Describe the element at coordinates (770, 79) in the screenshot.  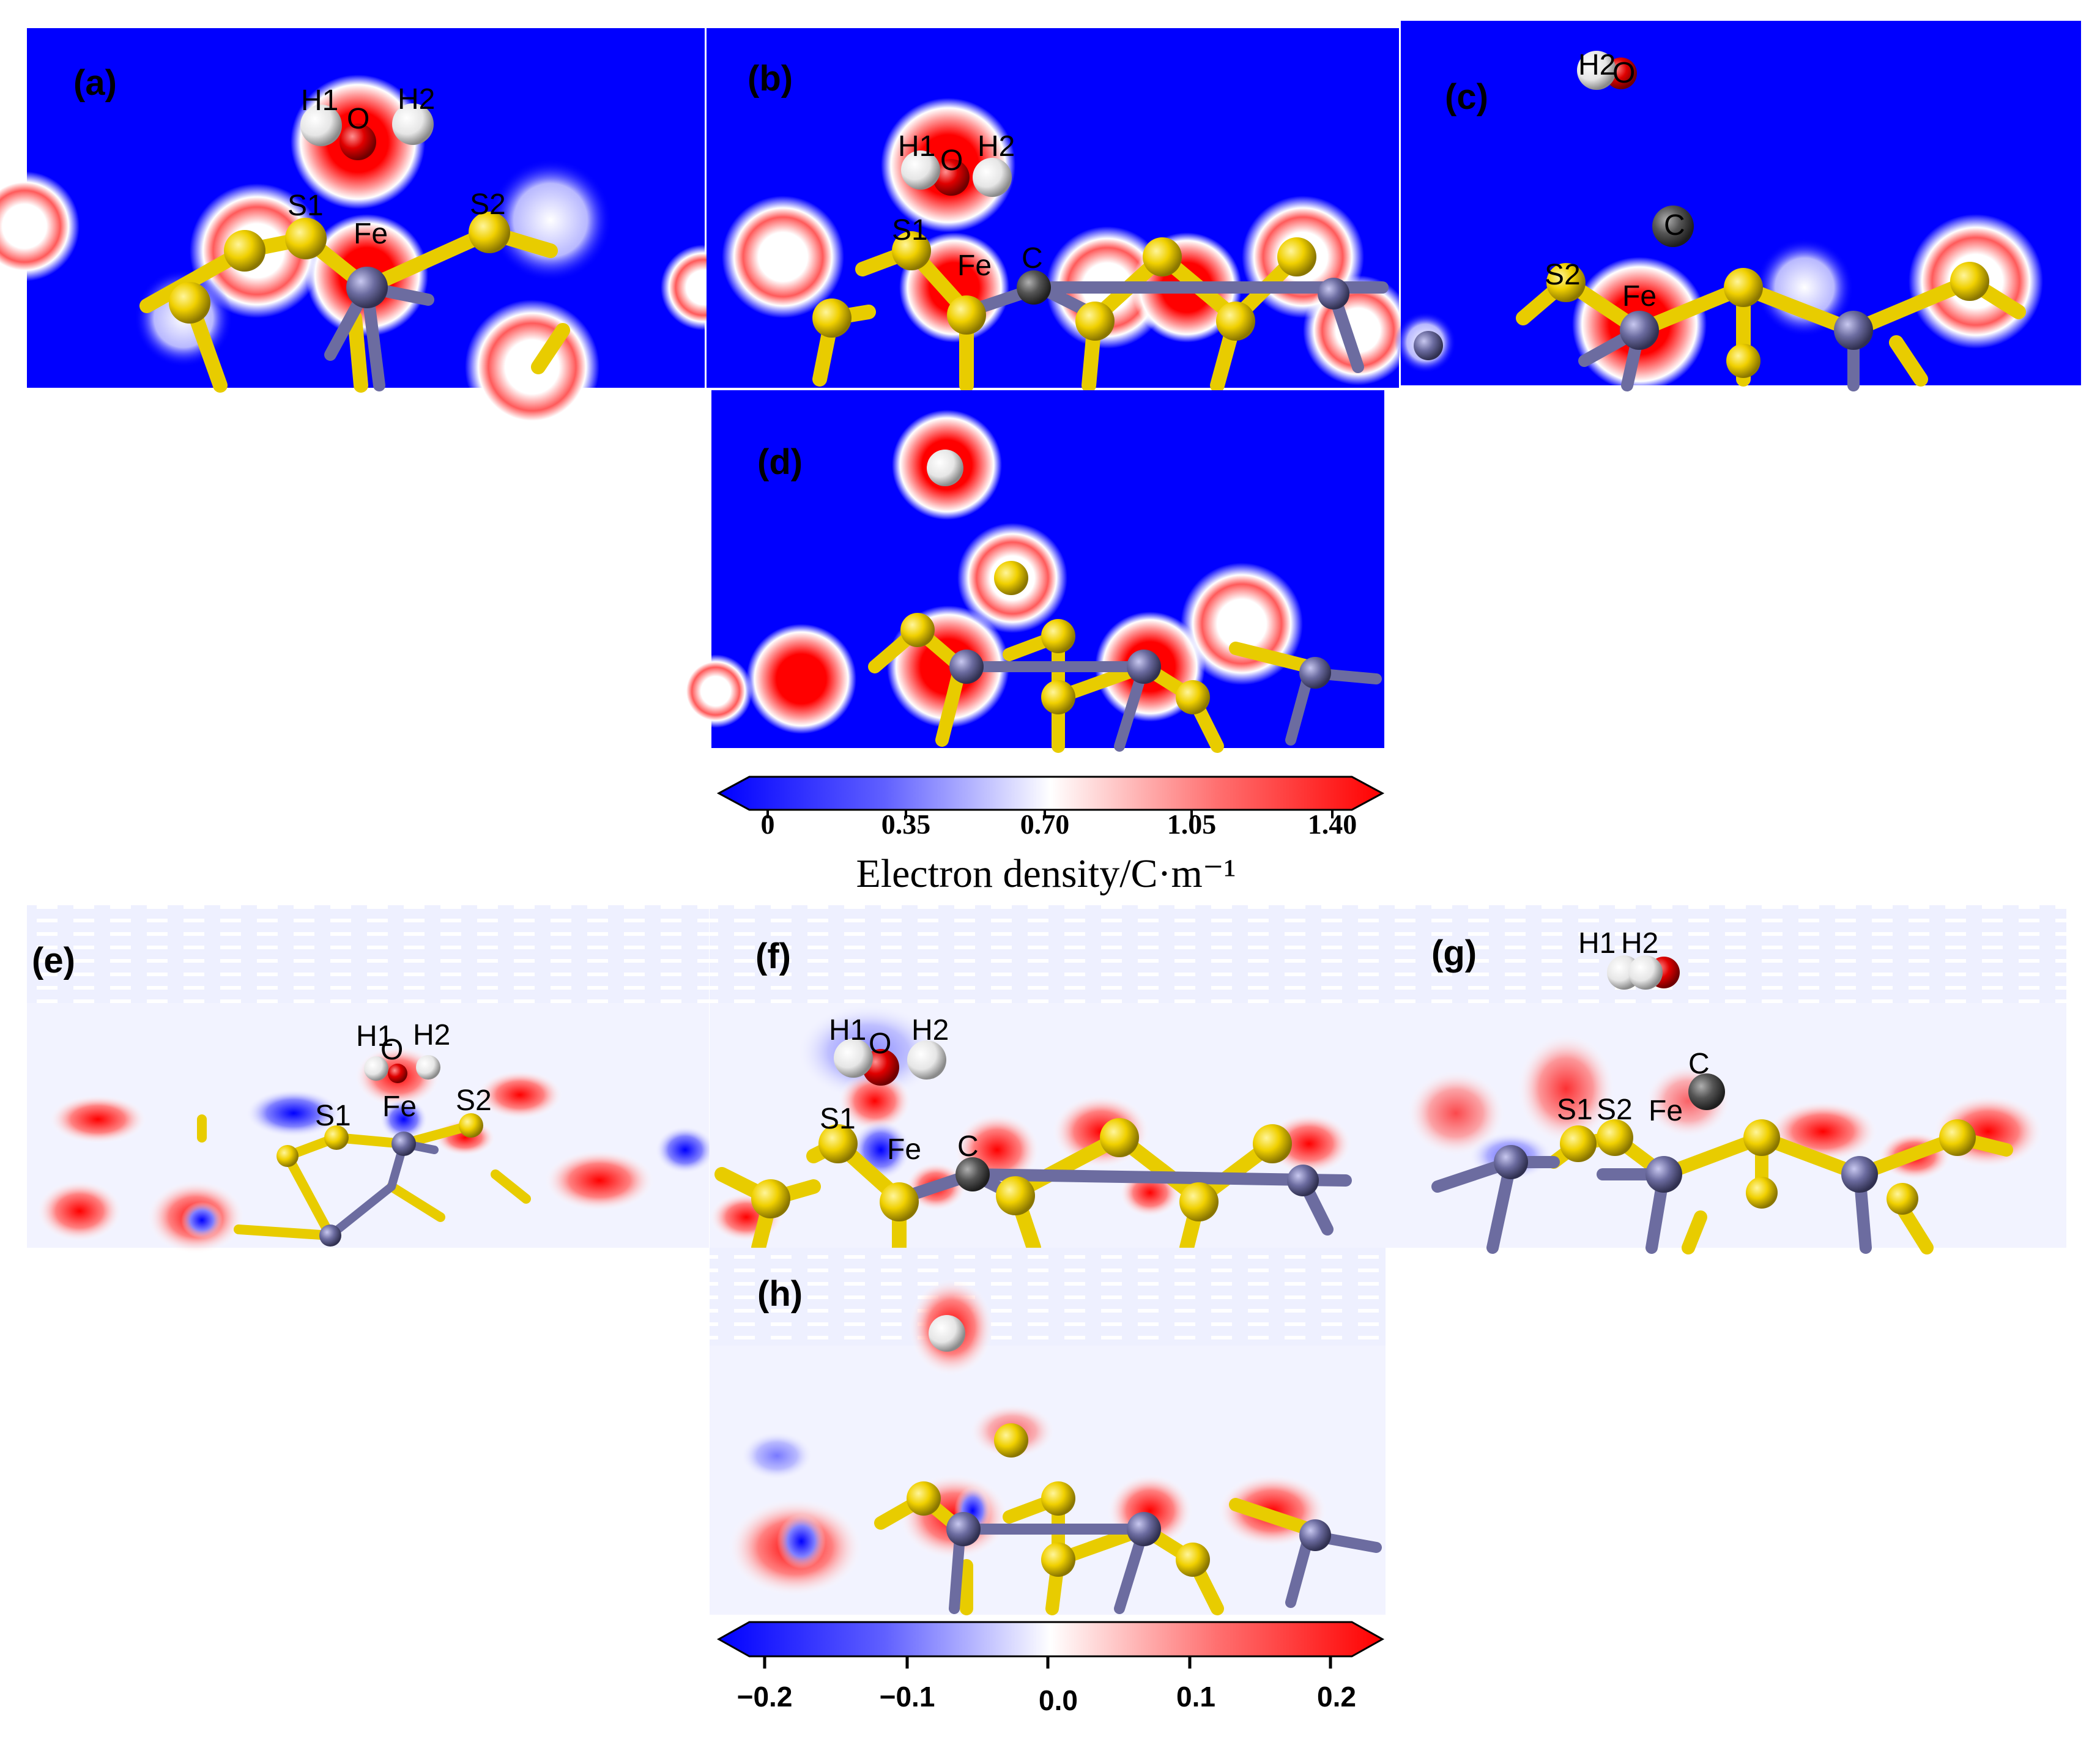
I see `panel-label: (b)` at that location.